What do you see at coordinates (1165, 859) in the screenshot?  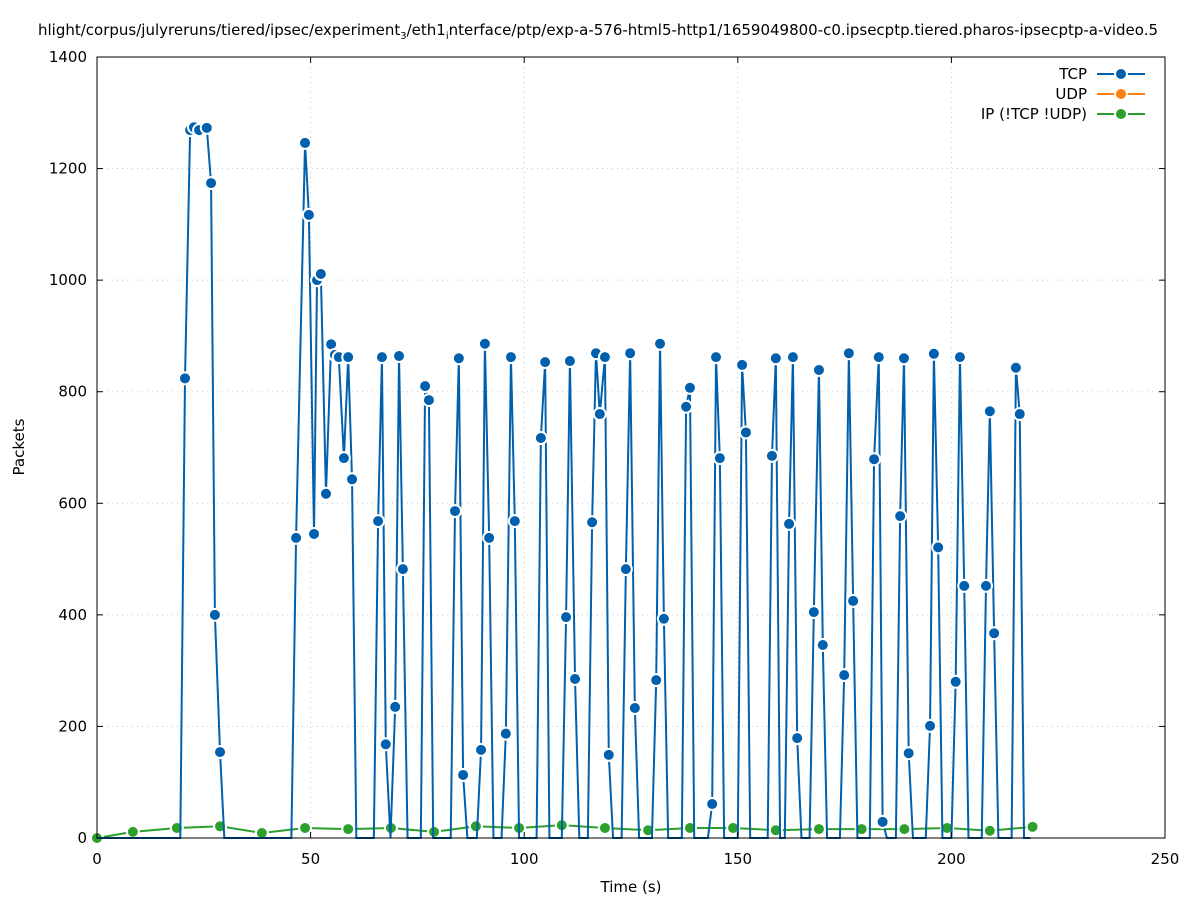 I see `x-tick-label: 250` at bounding box center [1165, 859].